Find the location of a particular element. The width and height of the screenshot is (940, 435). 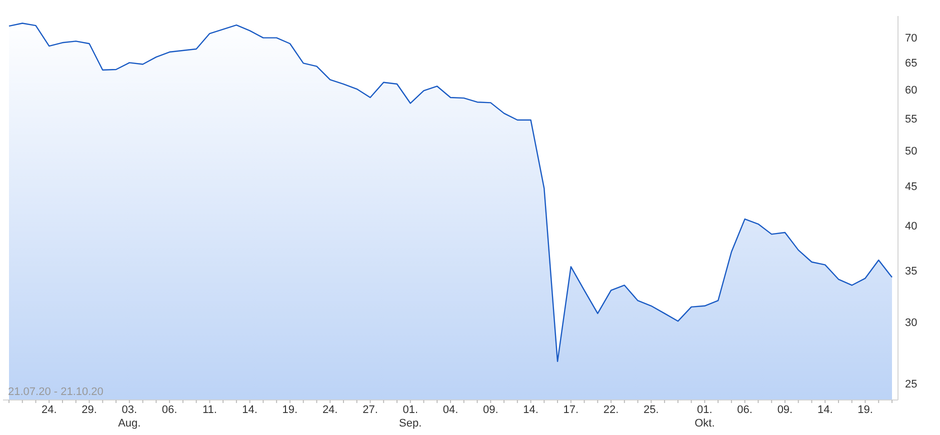

x-tick-label: 29. is located at coordinates (89, 410).